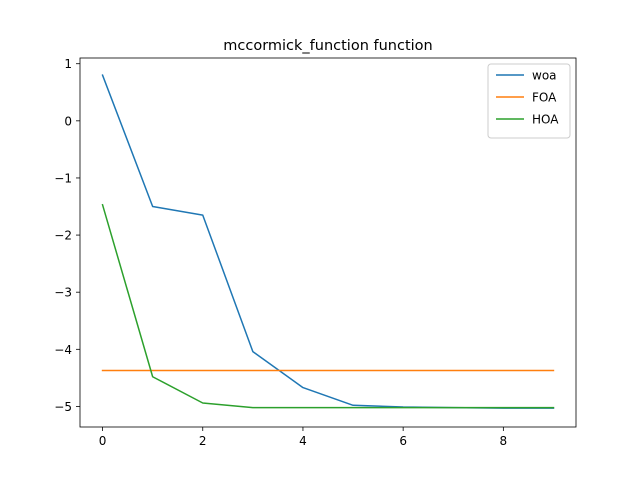 The height and width of the screenshot is (480, 640). I want to click on y-tick-label: −2, so click(63, 236).